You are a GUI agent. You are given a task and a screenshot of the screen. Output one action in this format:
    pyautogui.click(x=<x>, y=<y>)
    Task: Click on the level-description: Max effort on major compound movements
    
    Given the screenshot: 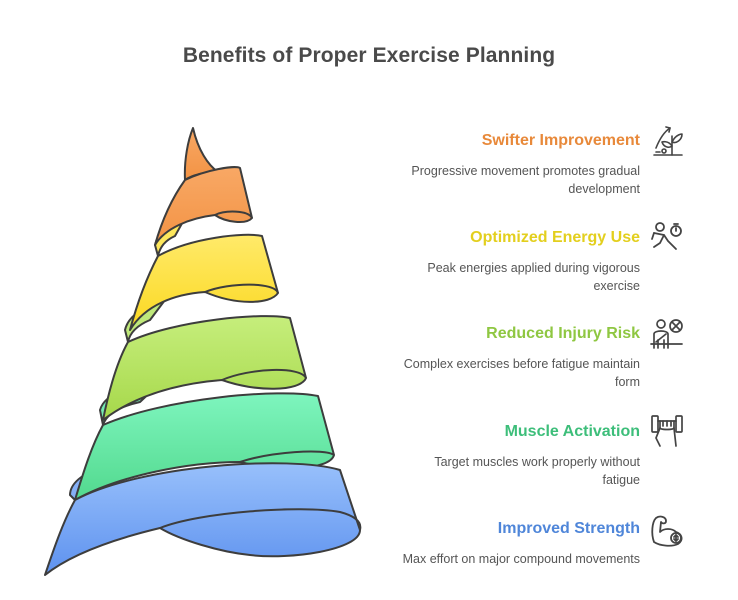 What is the action you would take?
    pyautogui.click(x=521, y=559)
    